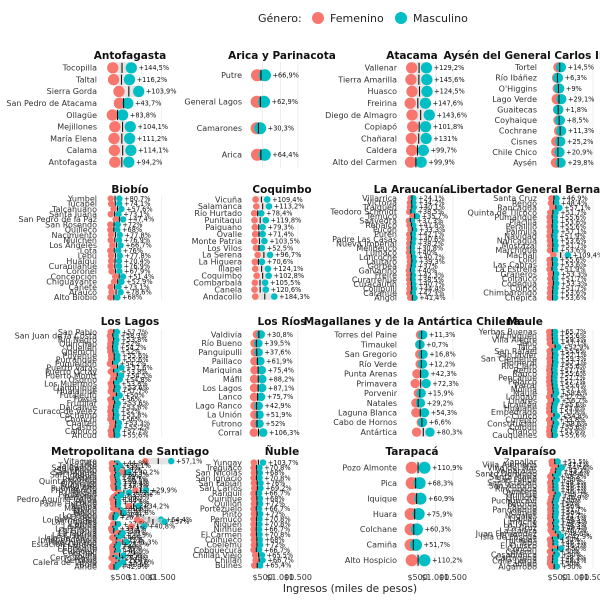 This screenshot has width=600, height=600. I want to click on row-5: Camiña +51,7%, so click(409, 545).